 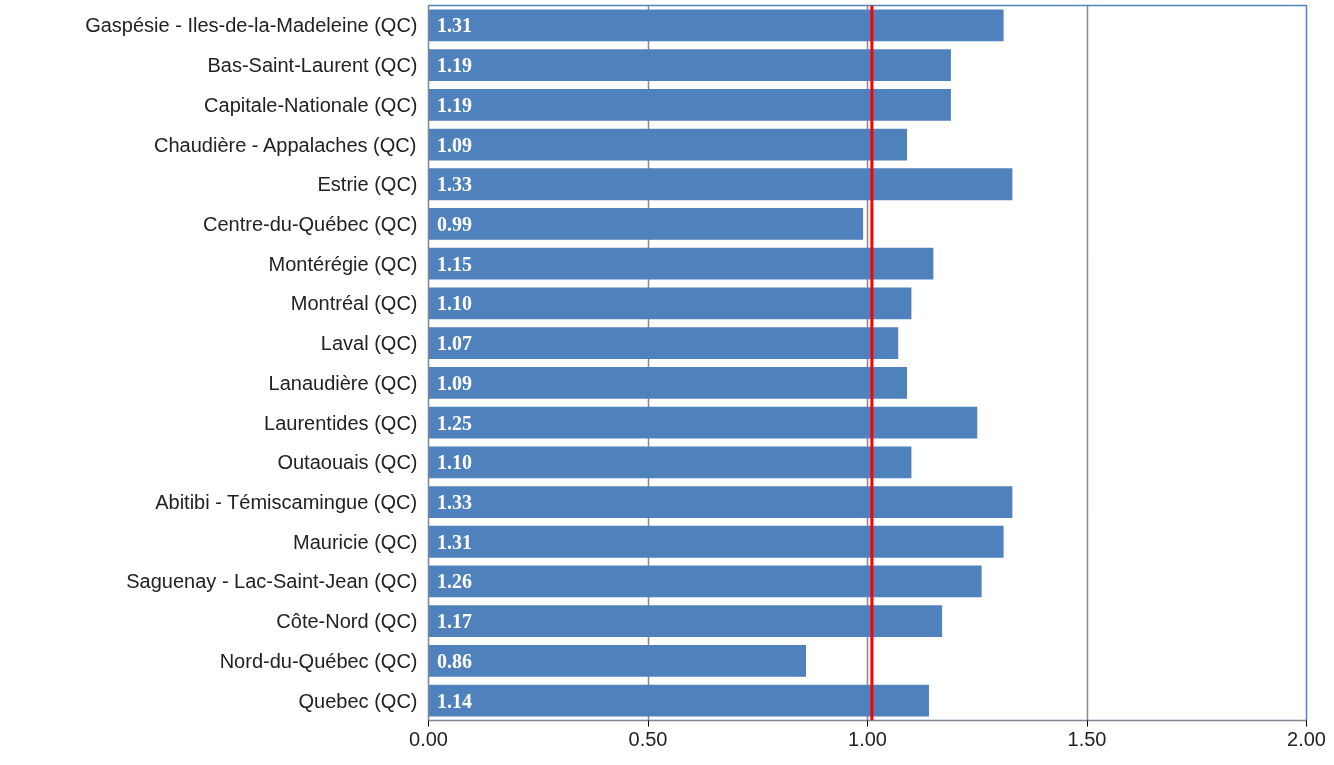 I want to click on x-tick-label: 0.00, so click(x=428, y=738).